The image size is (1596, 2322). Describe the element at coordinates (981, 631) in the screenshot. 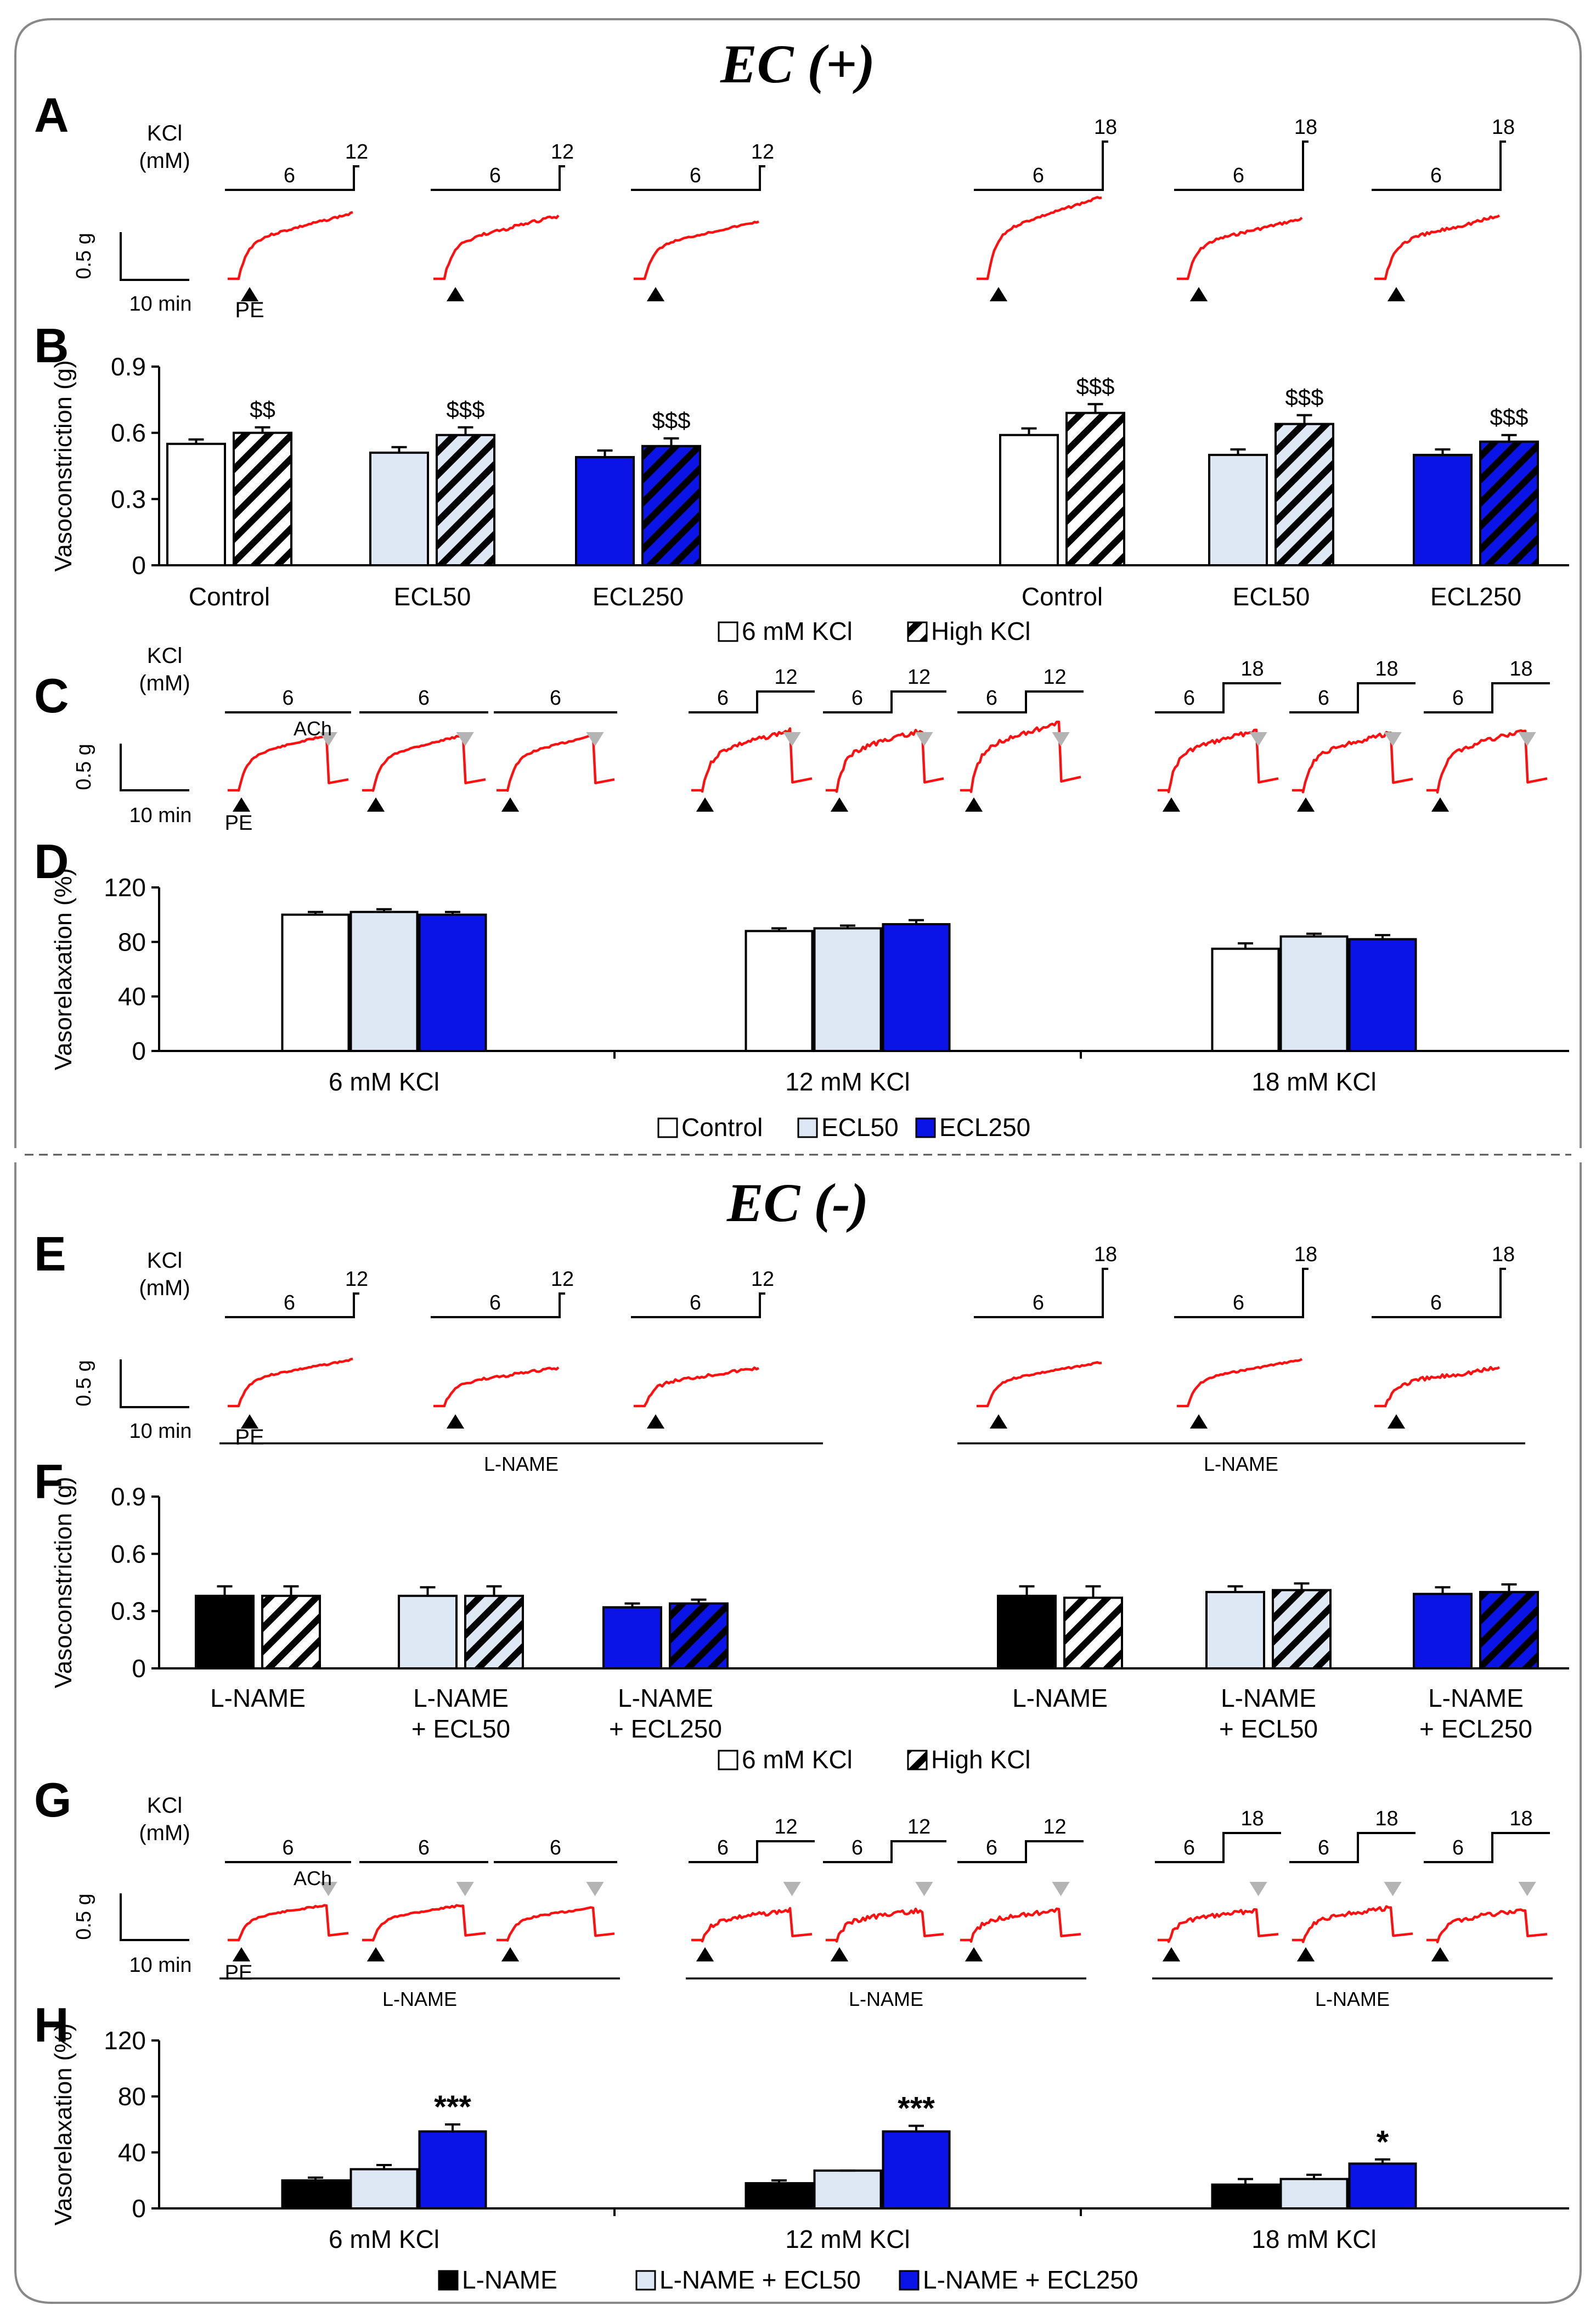

I see `legend-high-kcl-label: High KCl` at that location.